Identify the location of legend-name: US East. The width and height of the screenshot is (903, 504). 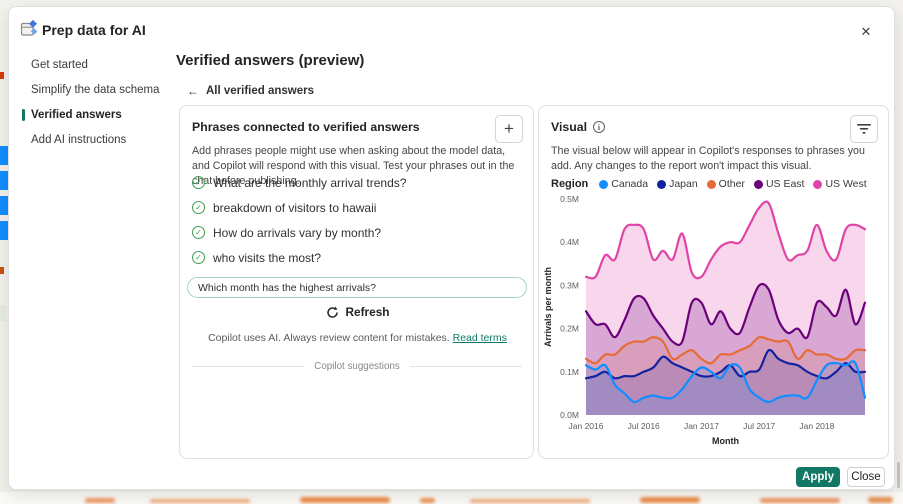
(785, 184).